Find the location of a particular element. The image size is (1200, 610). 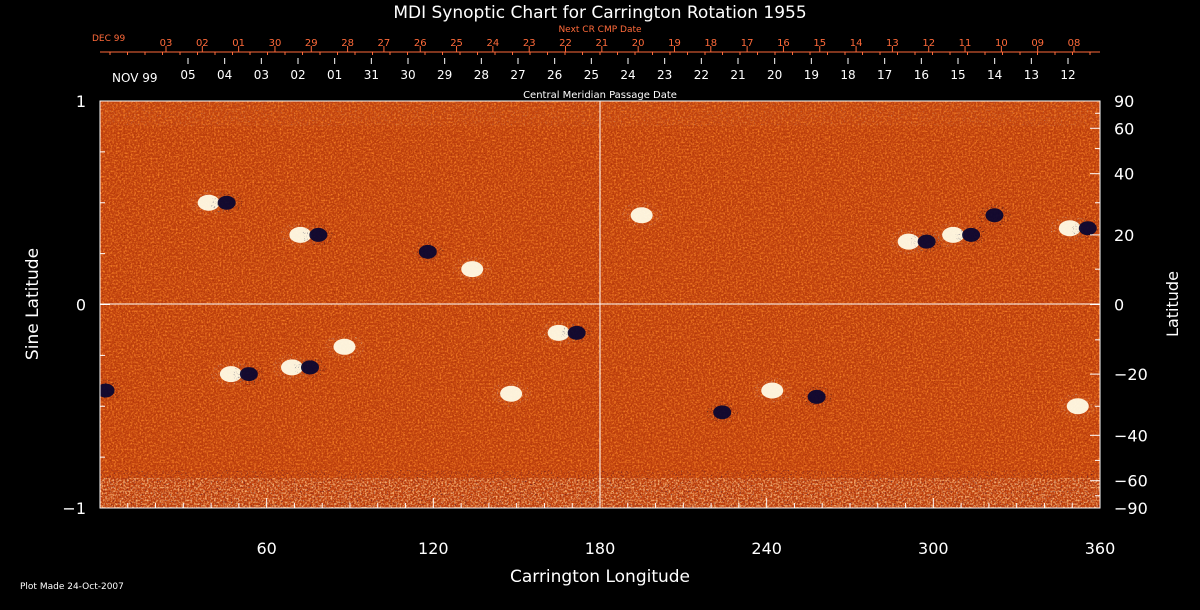

x-tick-label: 300 is located at coordinates (933, 548).